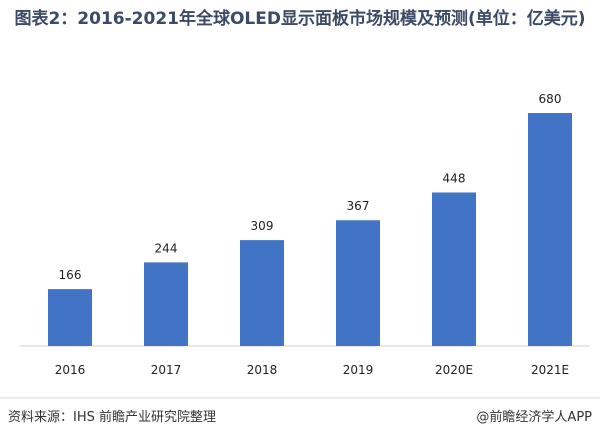 This screenshot has height=441, width=600. Describe the element at coordinates (358, 206) in the screenshot. I see `data-label: 367` at that location.